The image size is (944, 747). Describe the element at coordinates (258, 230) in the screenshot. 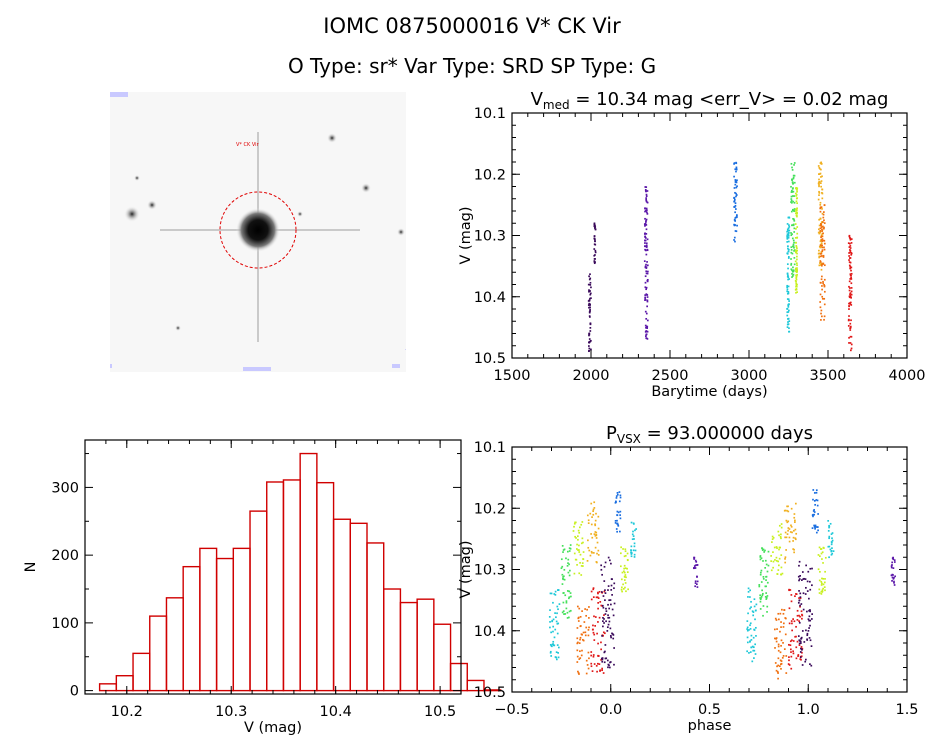

I see `target-circle` at that location.